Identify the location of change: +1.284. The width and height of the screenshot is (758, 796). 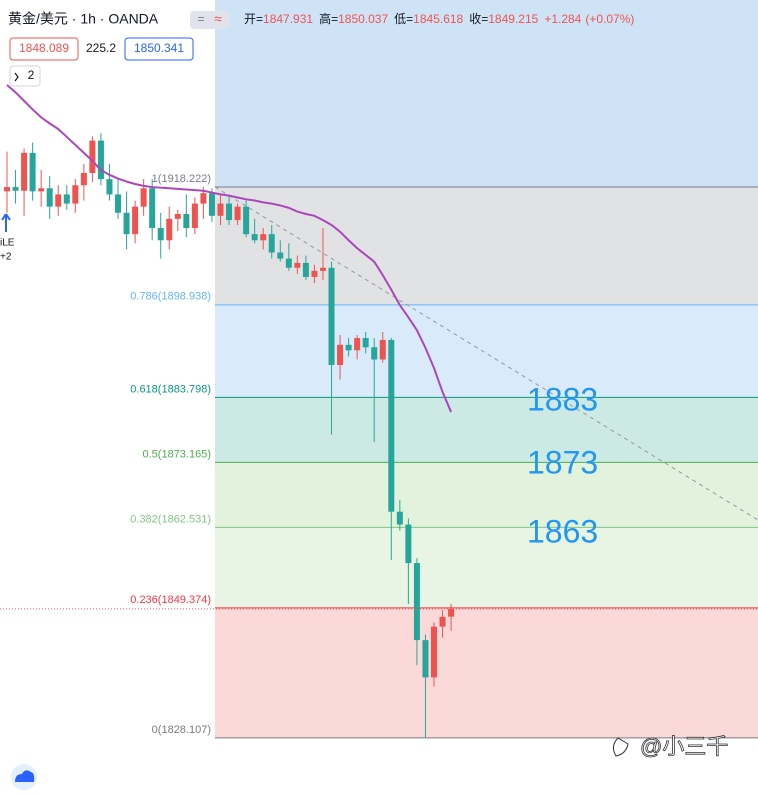
(562, 19).